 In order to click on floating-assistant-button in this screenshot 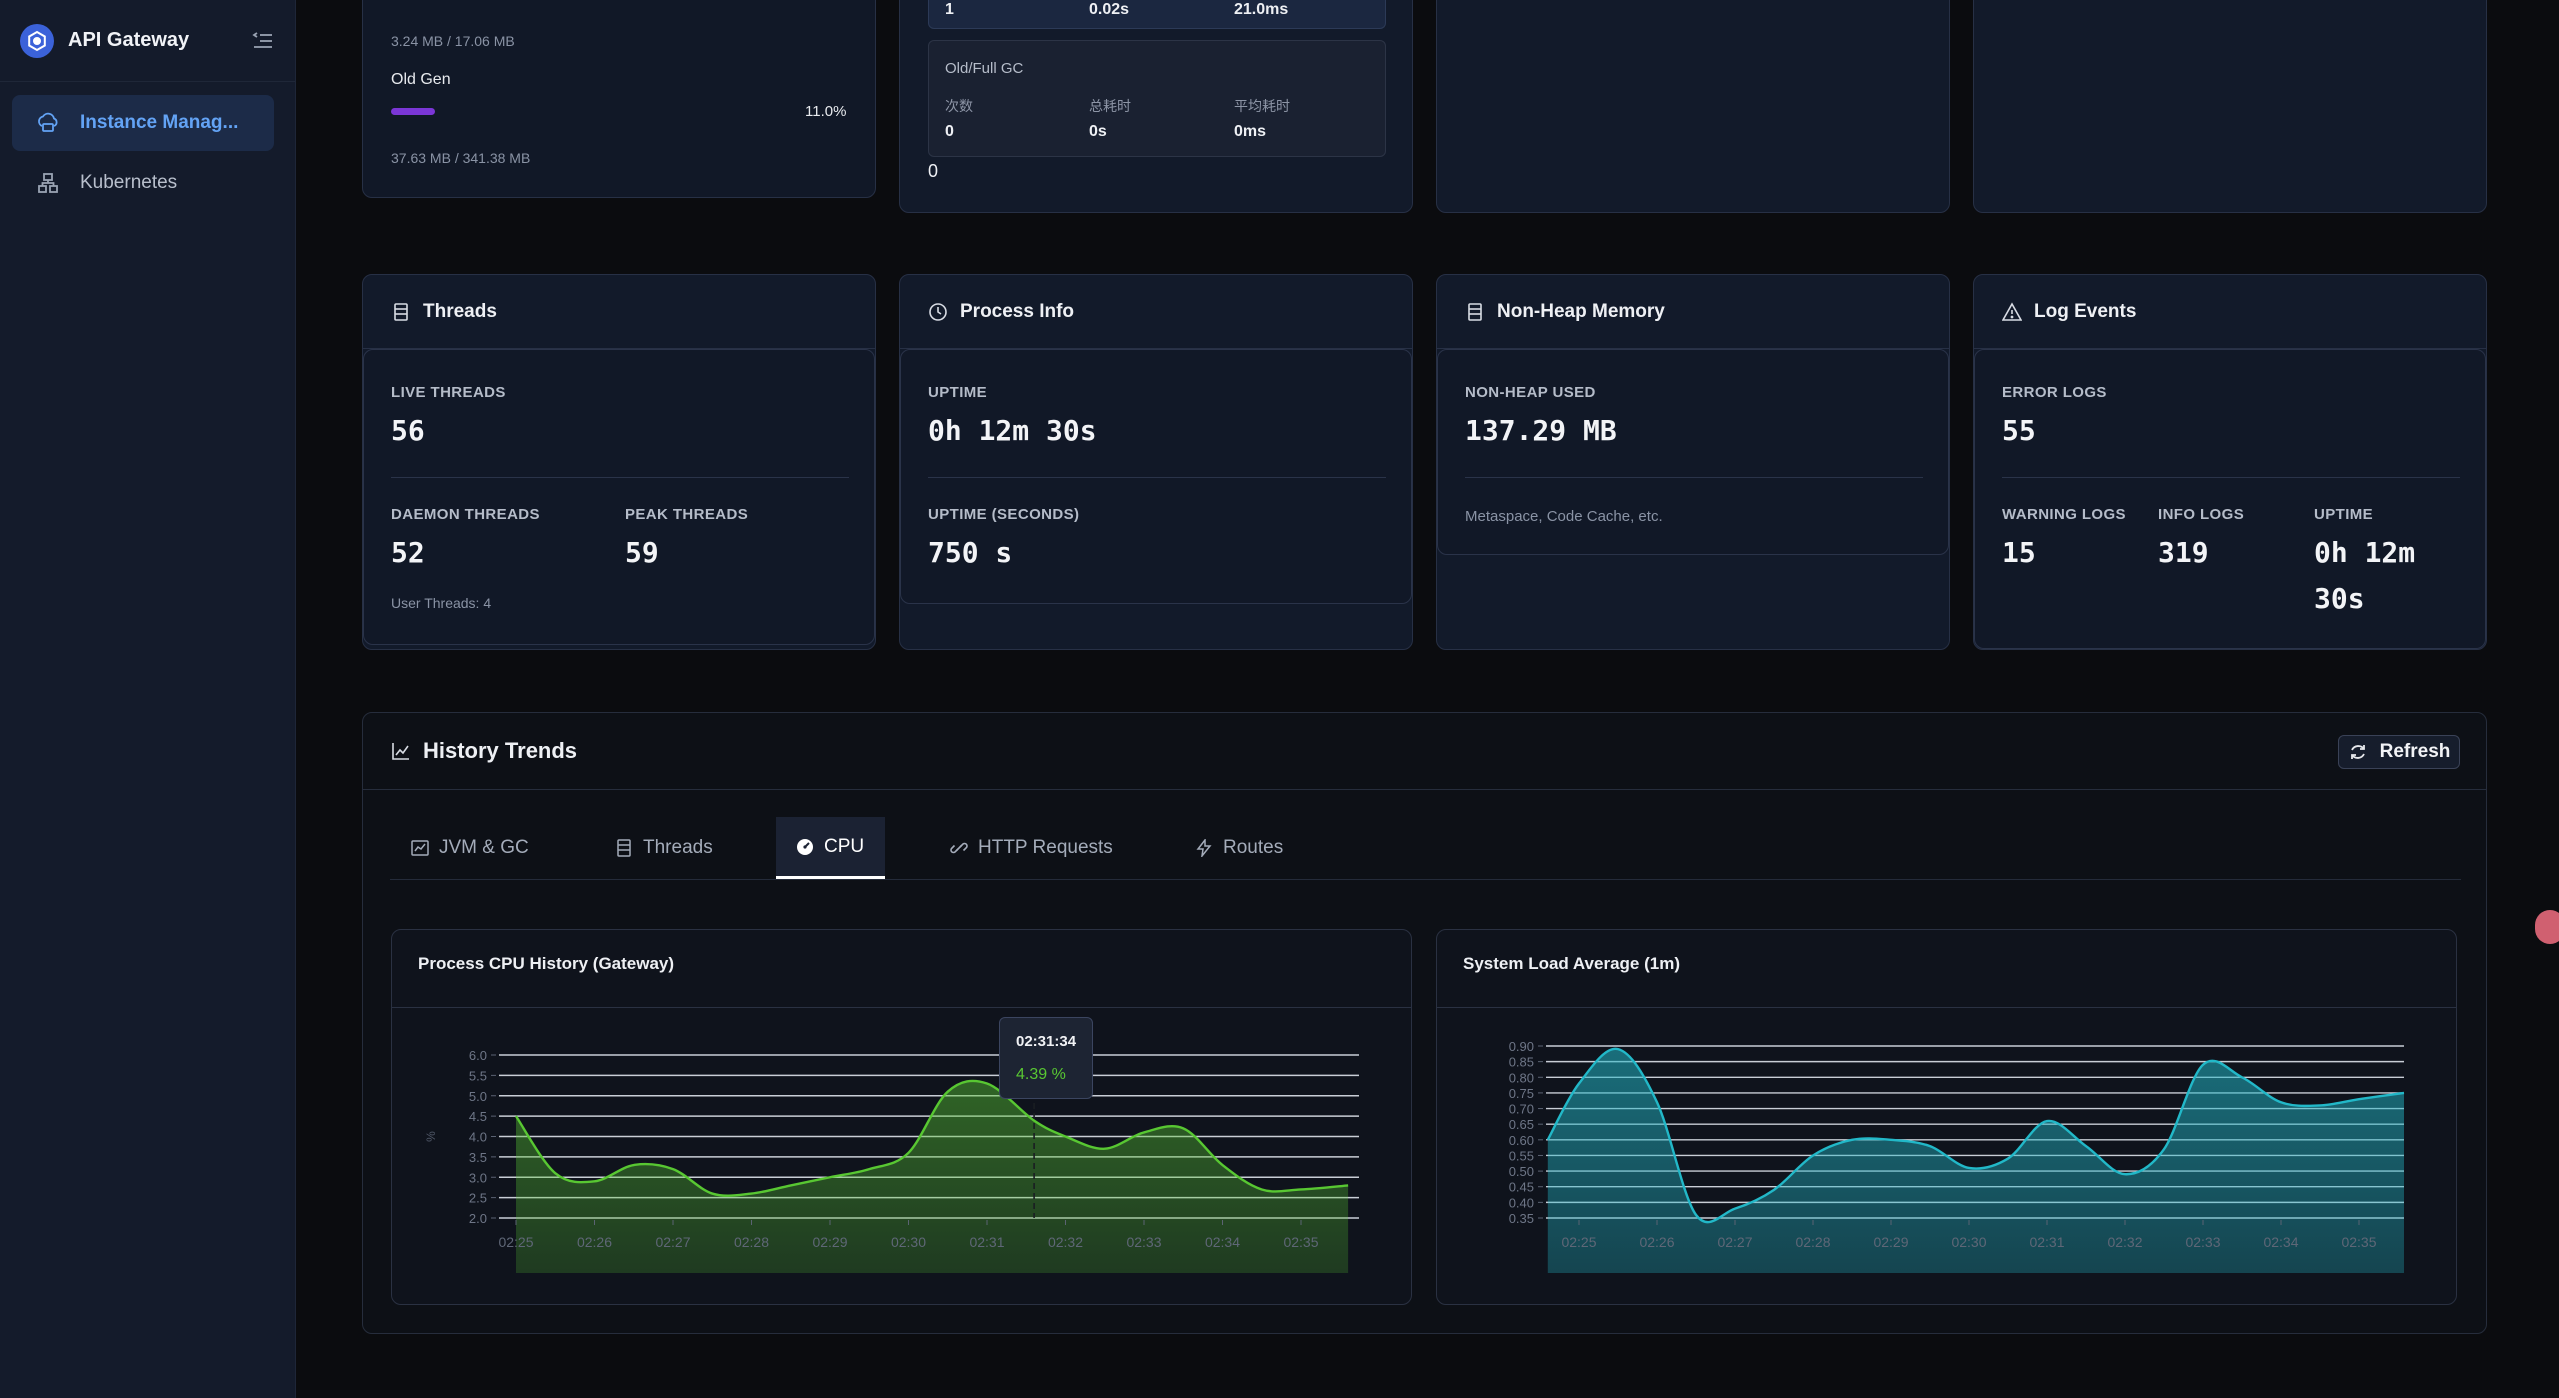, I will do `click(2547, 927)`.